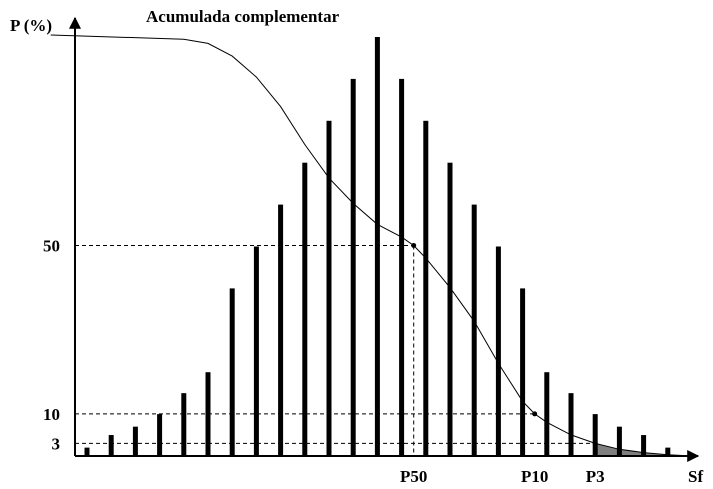 The height and width of the screenshot is (489, 713). What do you see at coordinates (502, 476) in the screenshot?
I see `x-marker-labels: P50 P10 P3` at bounding box center [502, 476].